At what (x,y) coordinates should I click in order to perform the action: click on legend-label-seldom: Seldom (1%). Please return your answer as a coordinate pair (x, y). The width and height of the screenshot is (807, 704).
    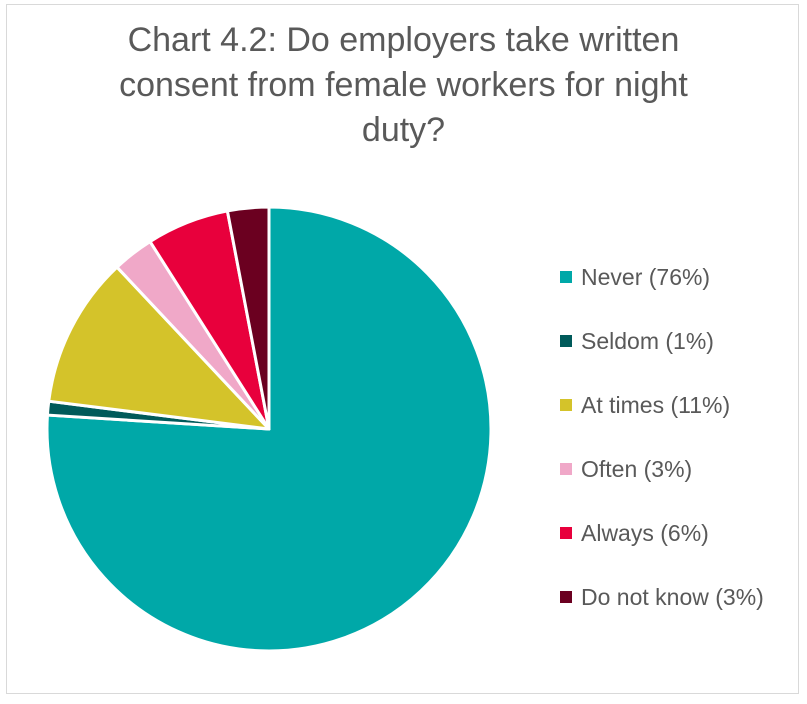
    Looking at the image, I should click on (647, 340).